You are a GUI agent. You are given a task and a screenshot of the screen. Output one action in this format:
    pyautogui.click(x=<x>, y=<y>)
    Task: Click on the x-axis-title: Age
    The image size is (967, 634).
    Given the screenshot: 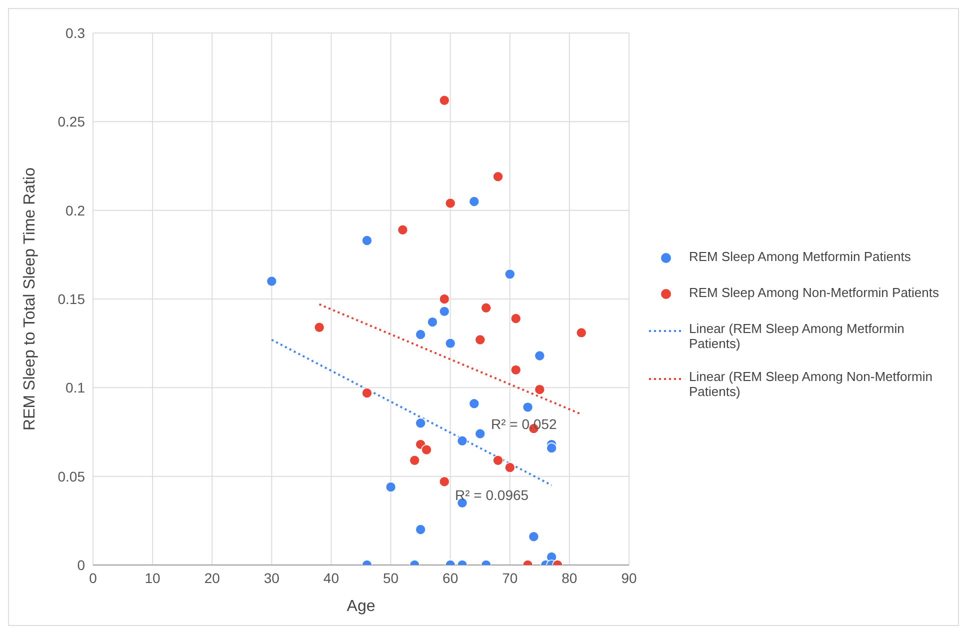 What is the action you would take?
    pyautogui.click(x=361, y=606)
    